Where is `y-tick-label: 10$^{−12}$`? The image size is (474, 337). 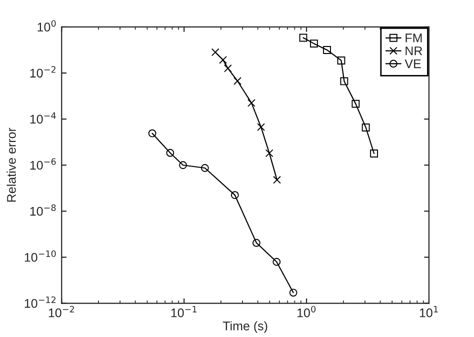 y-tick-label: 10$^{−12}$ is located at coordinates (40, 302).